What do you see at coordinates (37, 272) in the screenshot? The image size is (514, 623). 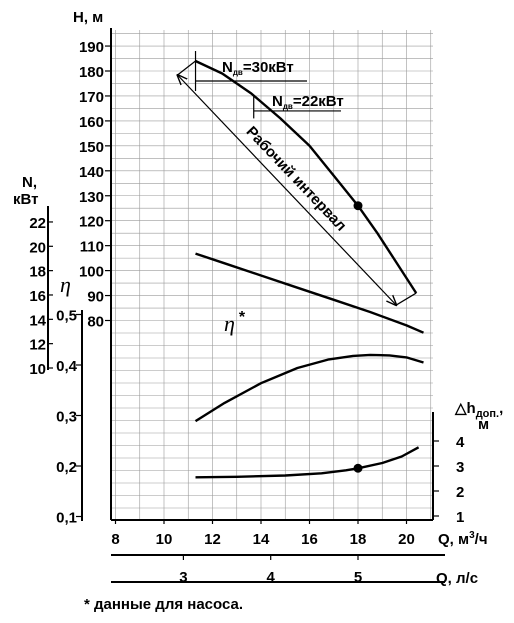 I see `power-tick-label: 18` at bounding box center [37, 272].